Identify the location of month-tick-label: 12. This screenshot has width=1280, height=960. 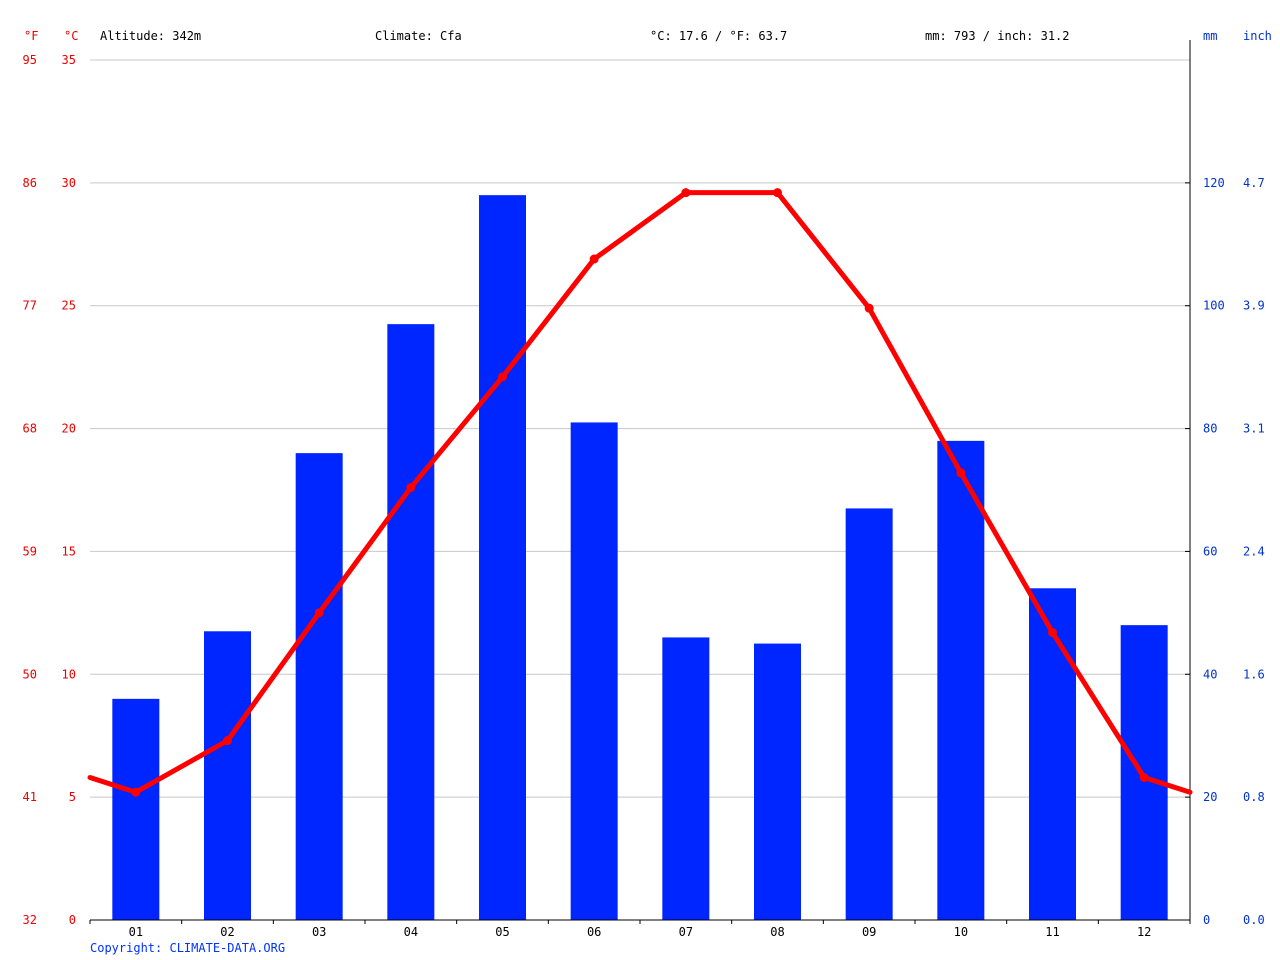
(1144, 932).